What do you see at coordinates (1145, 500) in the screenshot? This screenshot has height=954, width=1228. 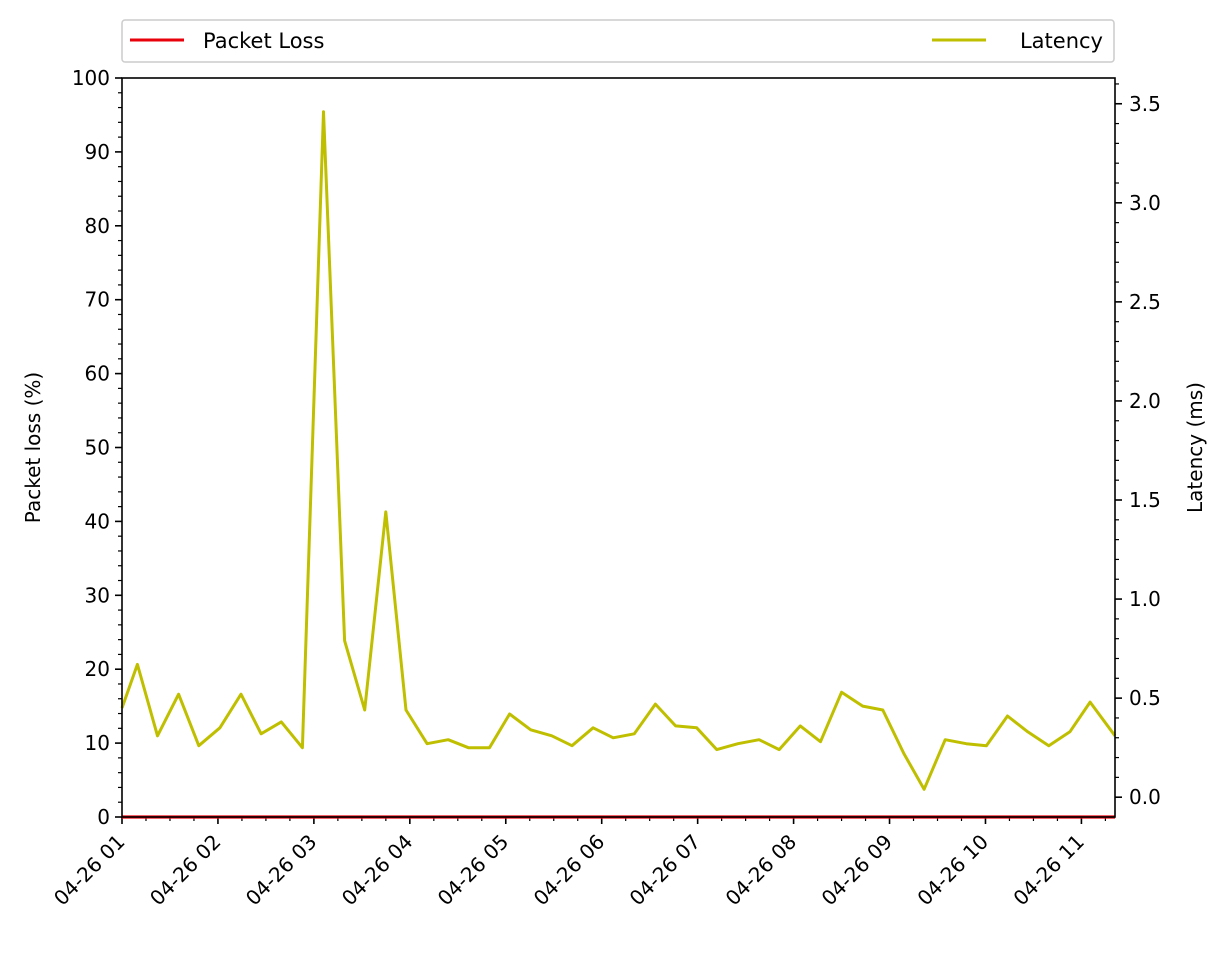 I see `y-right-tick-label: 1.5` at bounding box center [1145, 500].